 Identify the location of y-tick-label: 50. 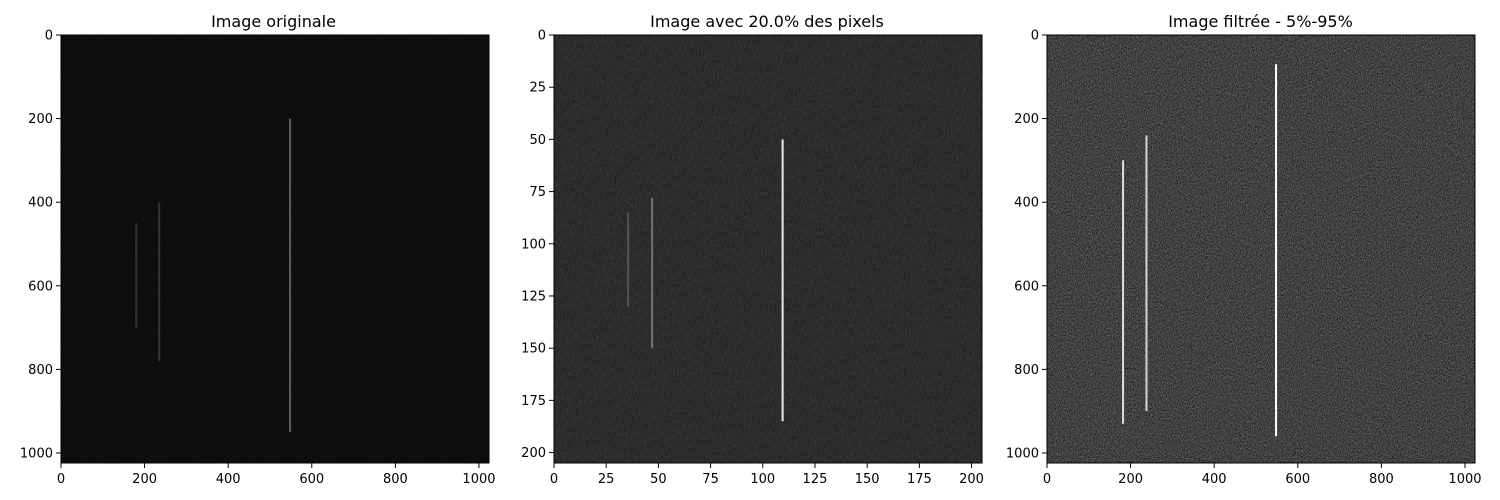
(537, 140).